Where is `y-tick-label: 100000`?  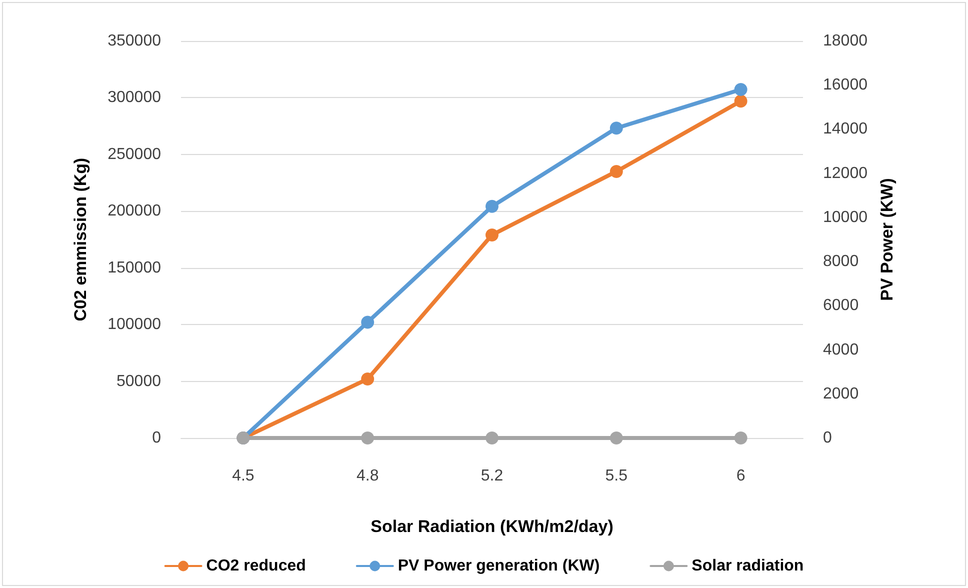 y-tick-label: 100000 is located at coordinates (135, 325).